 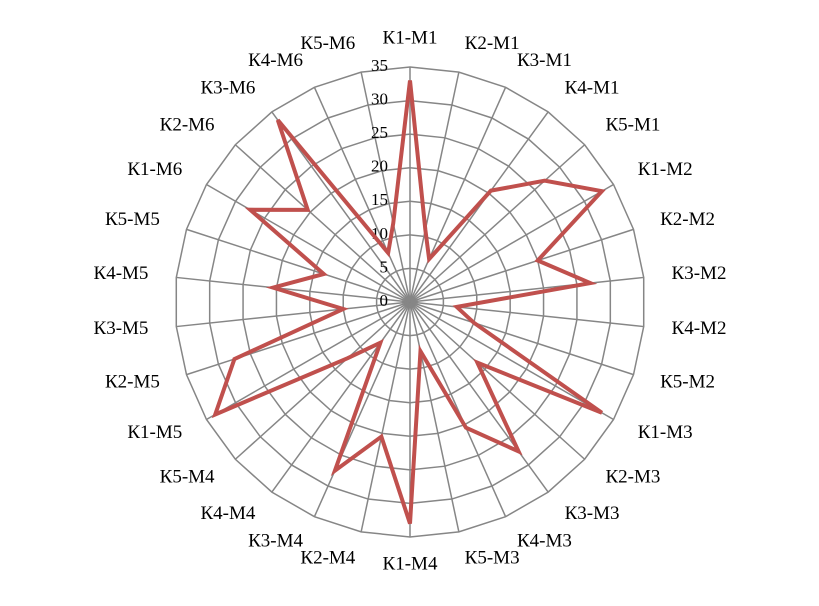 I want to click on r-tick-label: 30, so click(x=379, y=98).